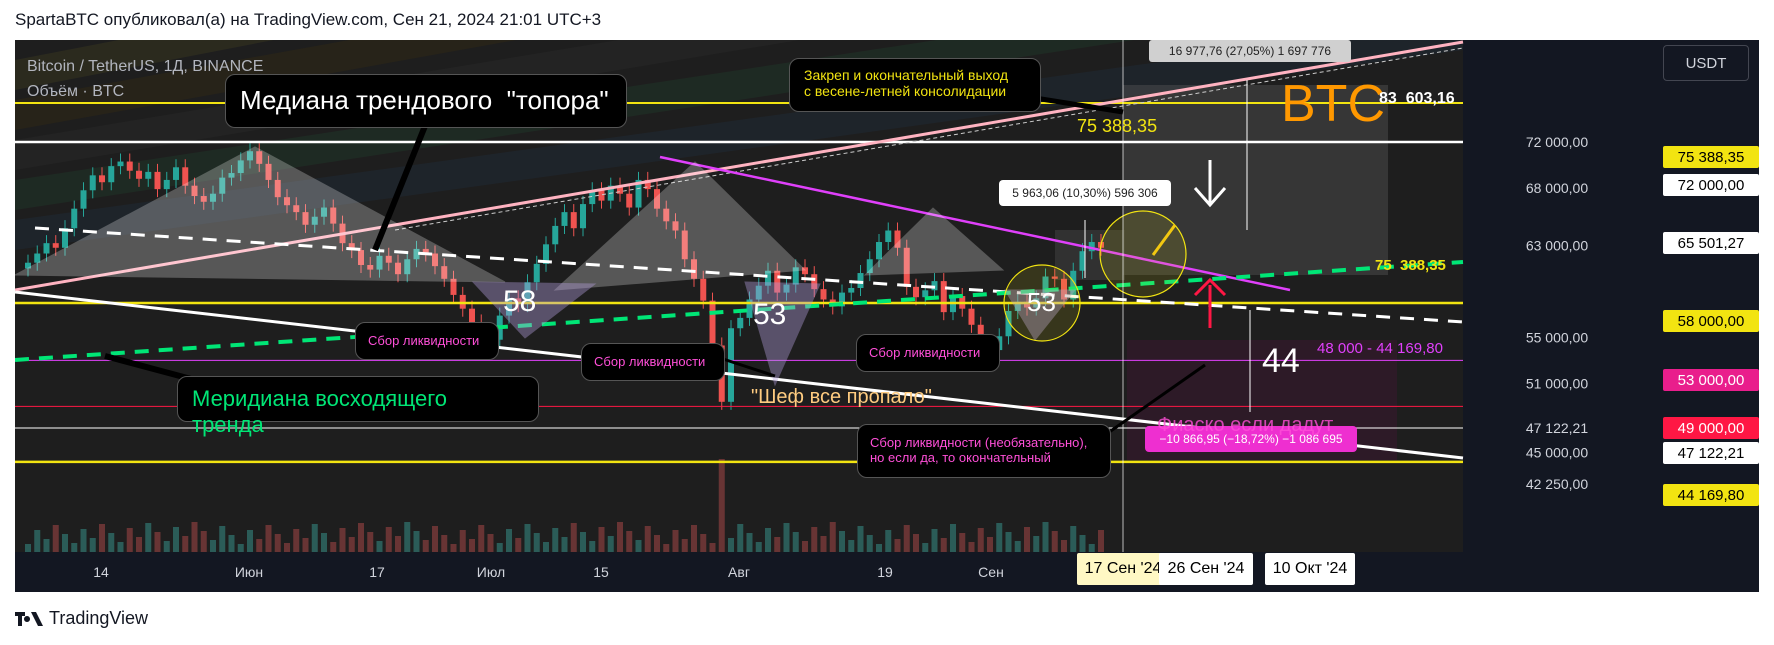 The height and width of the screenshot is (645, 1774). I want to click on x-tick-label: 17, so click(377, 572).